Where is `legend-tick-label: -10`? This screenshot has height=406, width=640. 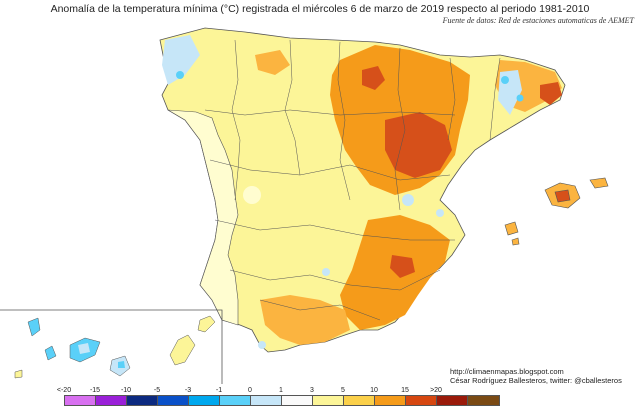 legend-tick-label: -10 is located at coordinates (126, 390).